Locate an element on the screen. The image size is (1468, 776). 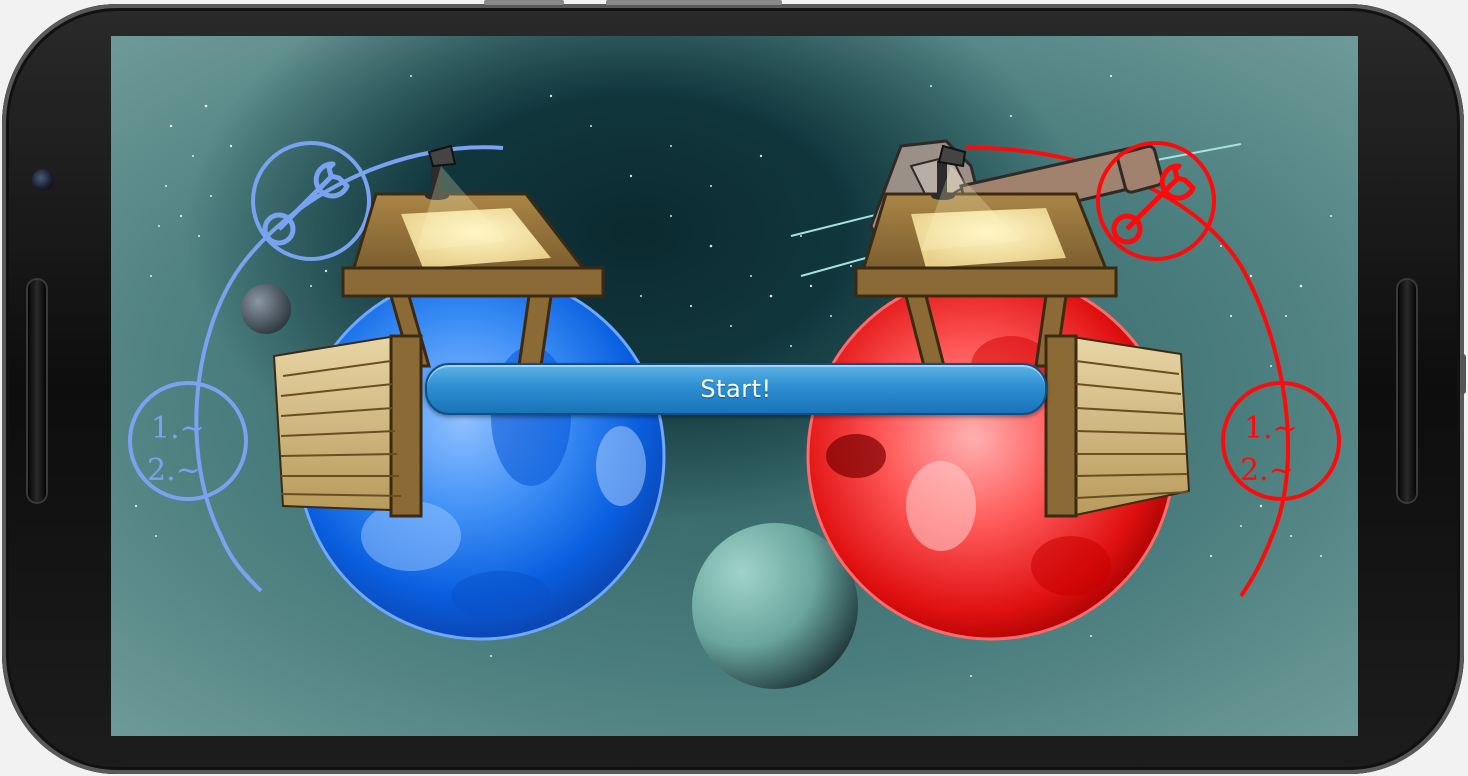
red-wrench-button is located at coordinates (1156, 201).